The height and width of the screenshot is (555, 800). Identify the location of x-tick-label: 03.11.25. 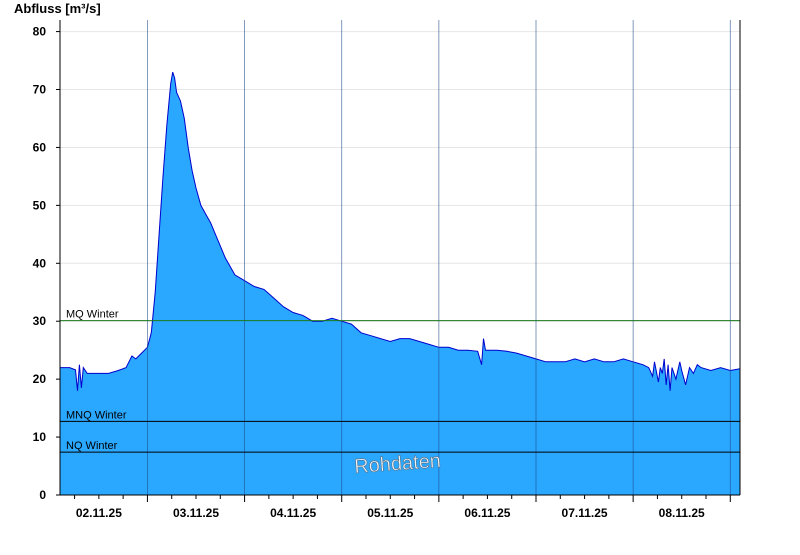
(196, 513).